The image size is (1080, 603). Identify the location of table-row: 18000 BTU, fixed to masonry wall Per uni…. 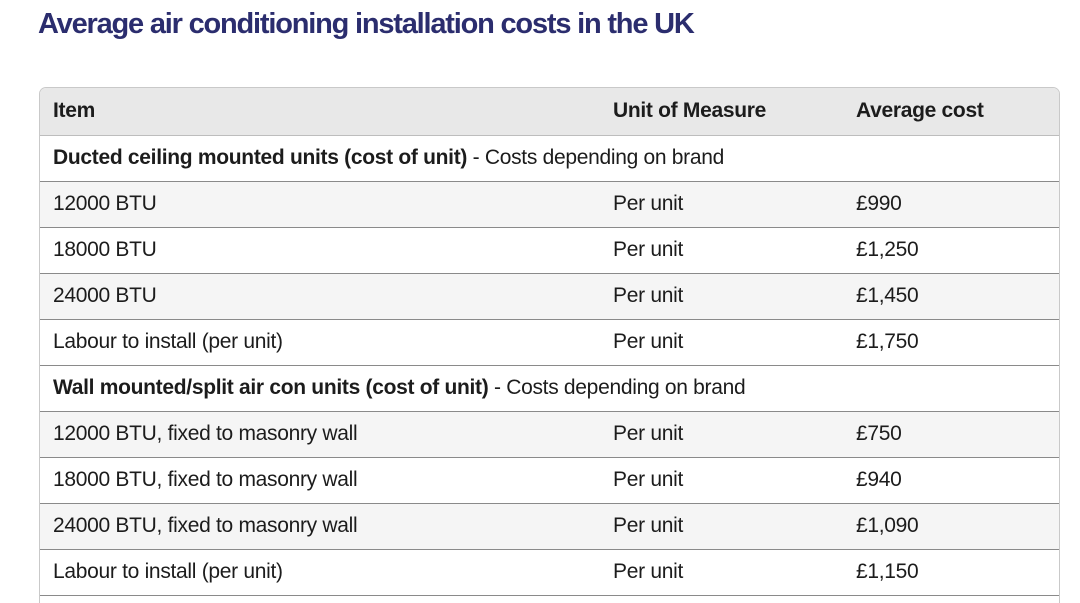
(549, 480).